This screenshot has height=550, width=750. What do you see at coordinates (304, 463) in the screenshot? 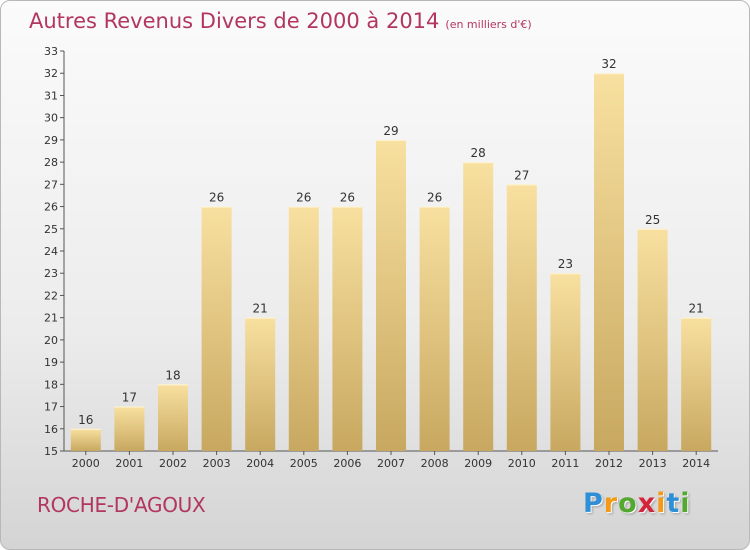
I see `x-tick-label: 2005` at bounding box center [304, 463].